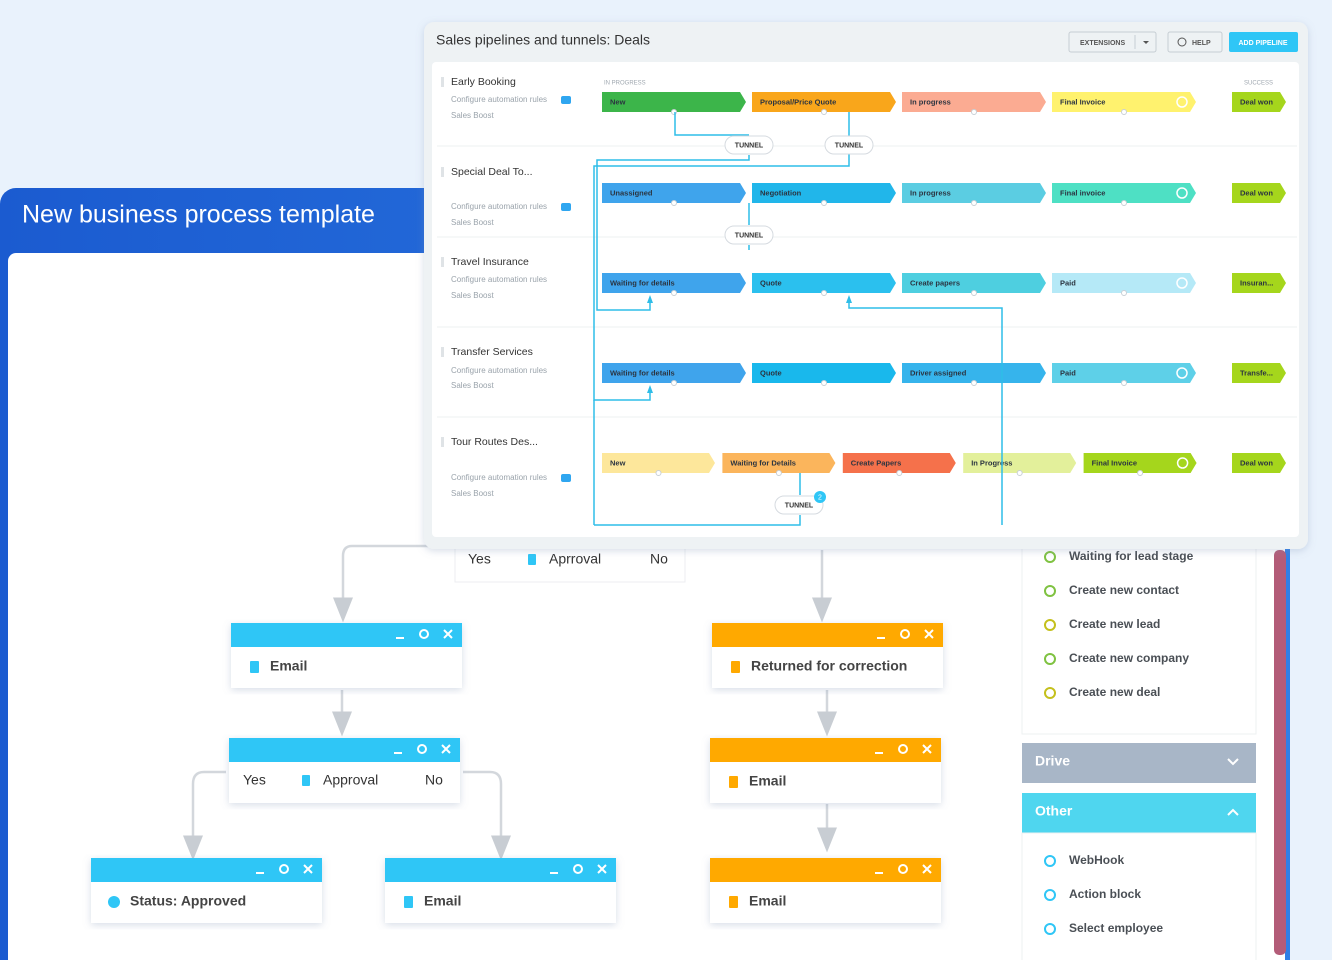 The width and height of the screenshot is (1332, 960). I want to click on pipeline-name: Transfer Services, so click(492, 352).